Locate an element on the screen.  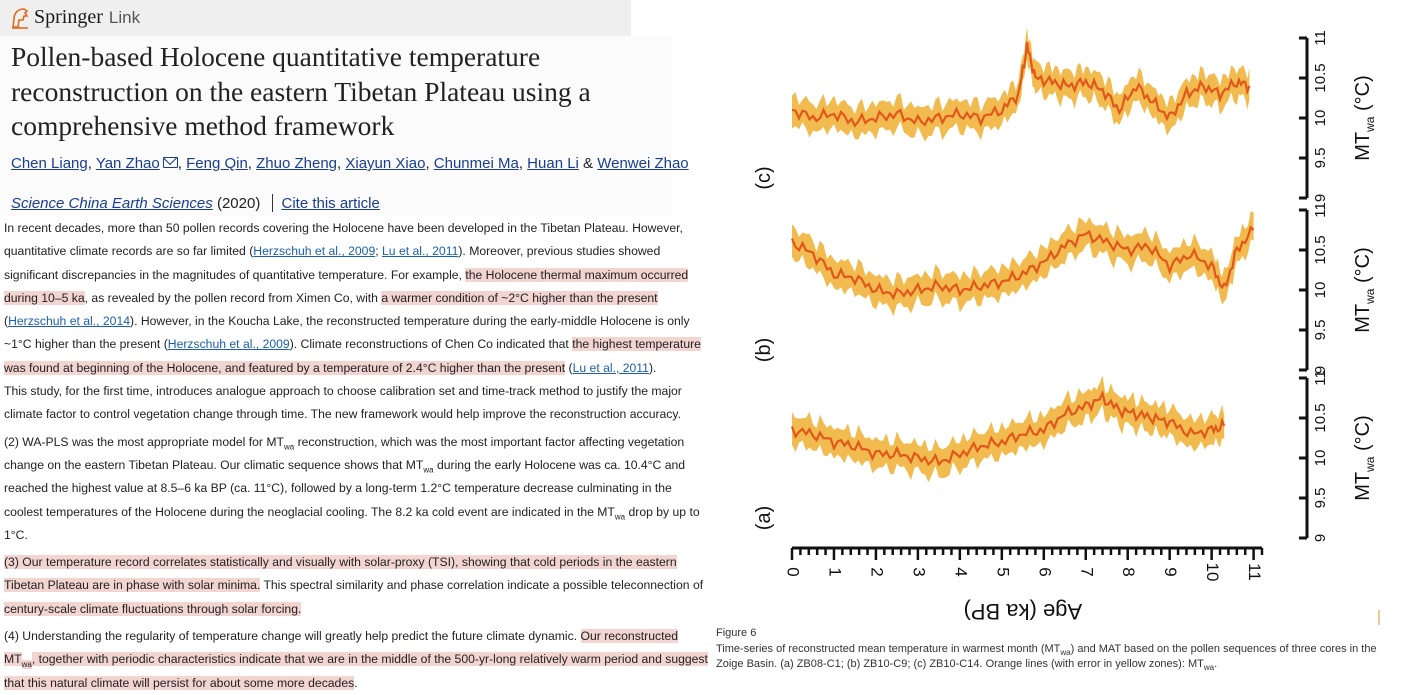
cite-article-link: Cite this article is located at coordinates (330, 203).